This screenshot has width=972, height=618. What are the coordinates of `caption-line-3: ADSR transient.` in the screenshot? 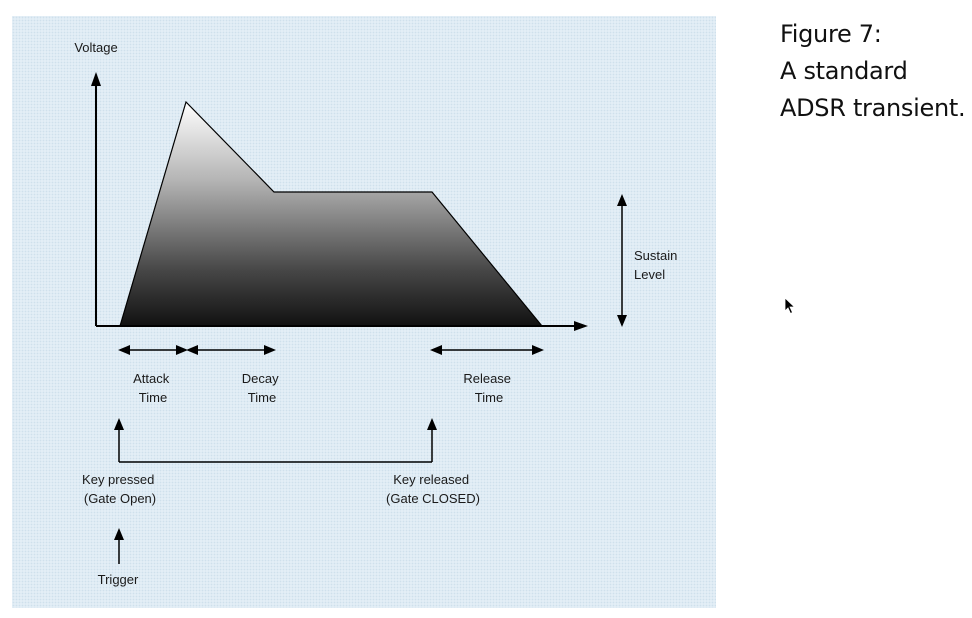 It's located at (873, 108).